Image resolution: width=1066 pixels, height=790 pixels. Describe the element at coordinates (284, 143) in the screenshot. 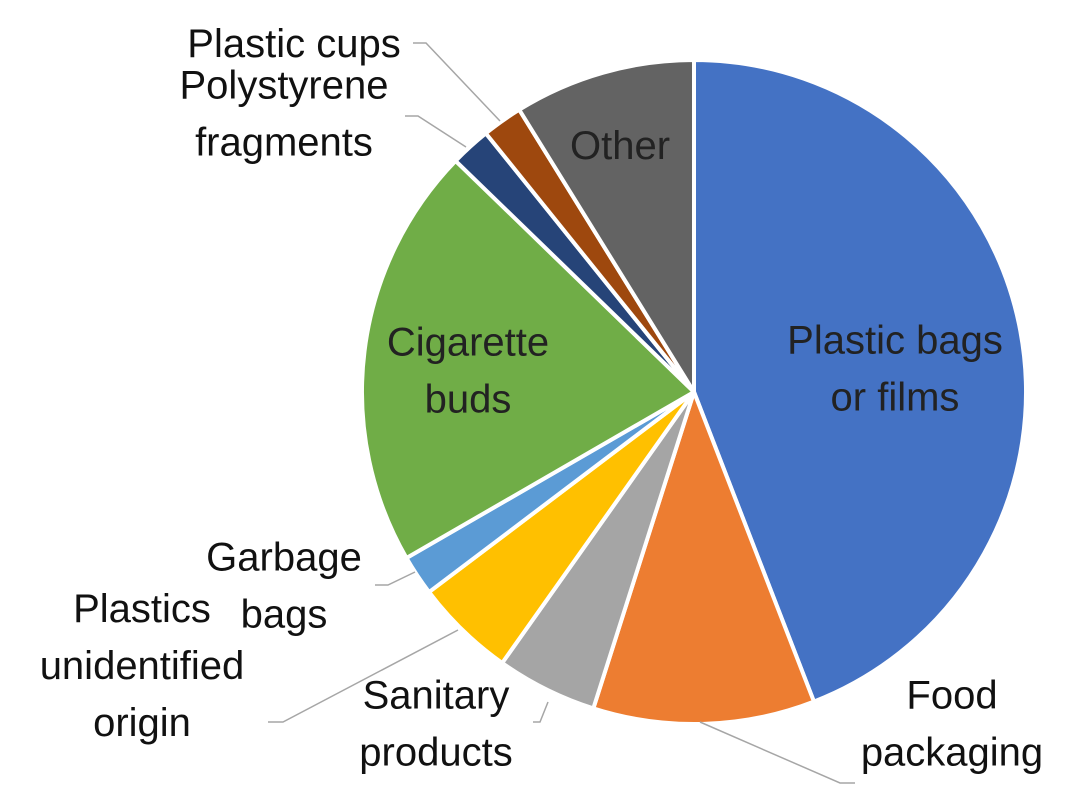

I see `slice-label-line: fragments` at that location.